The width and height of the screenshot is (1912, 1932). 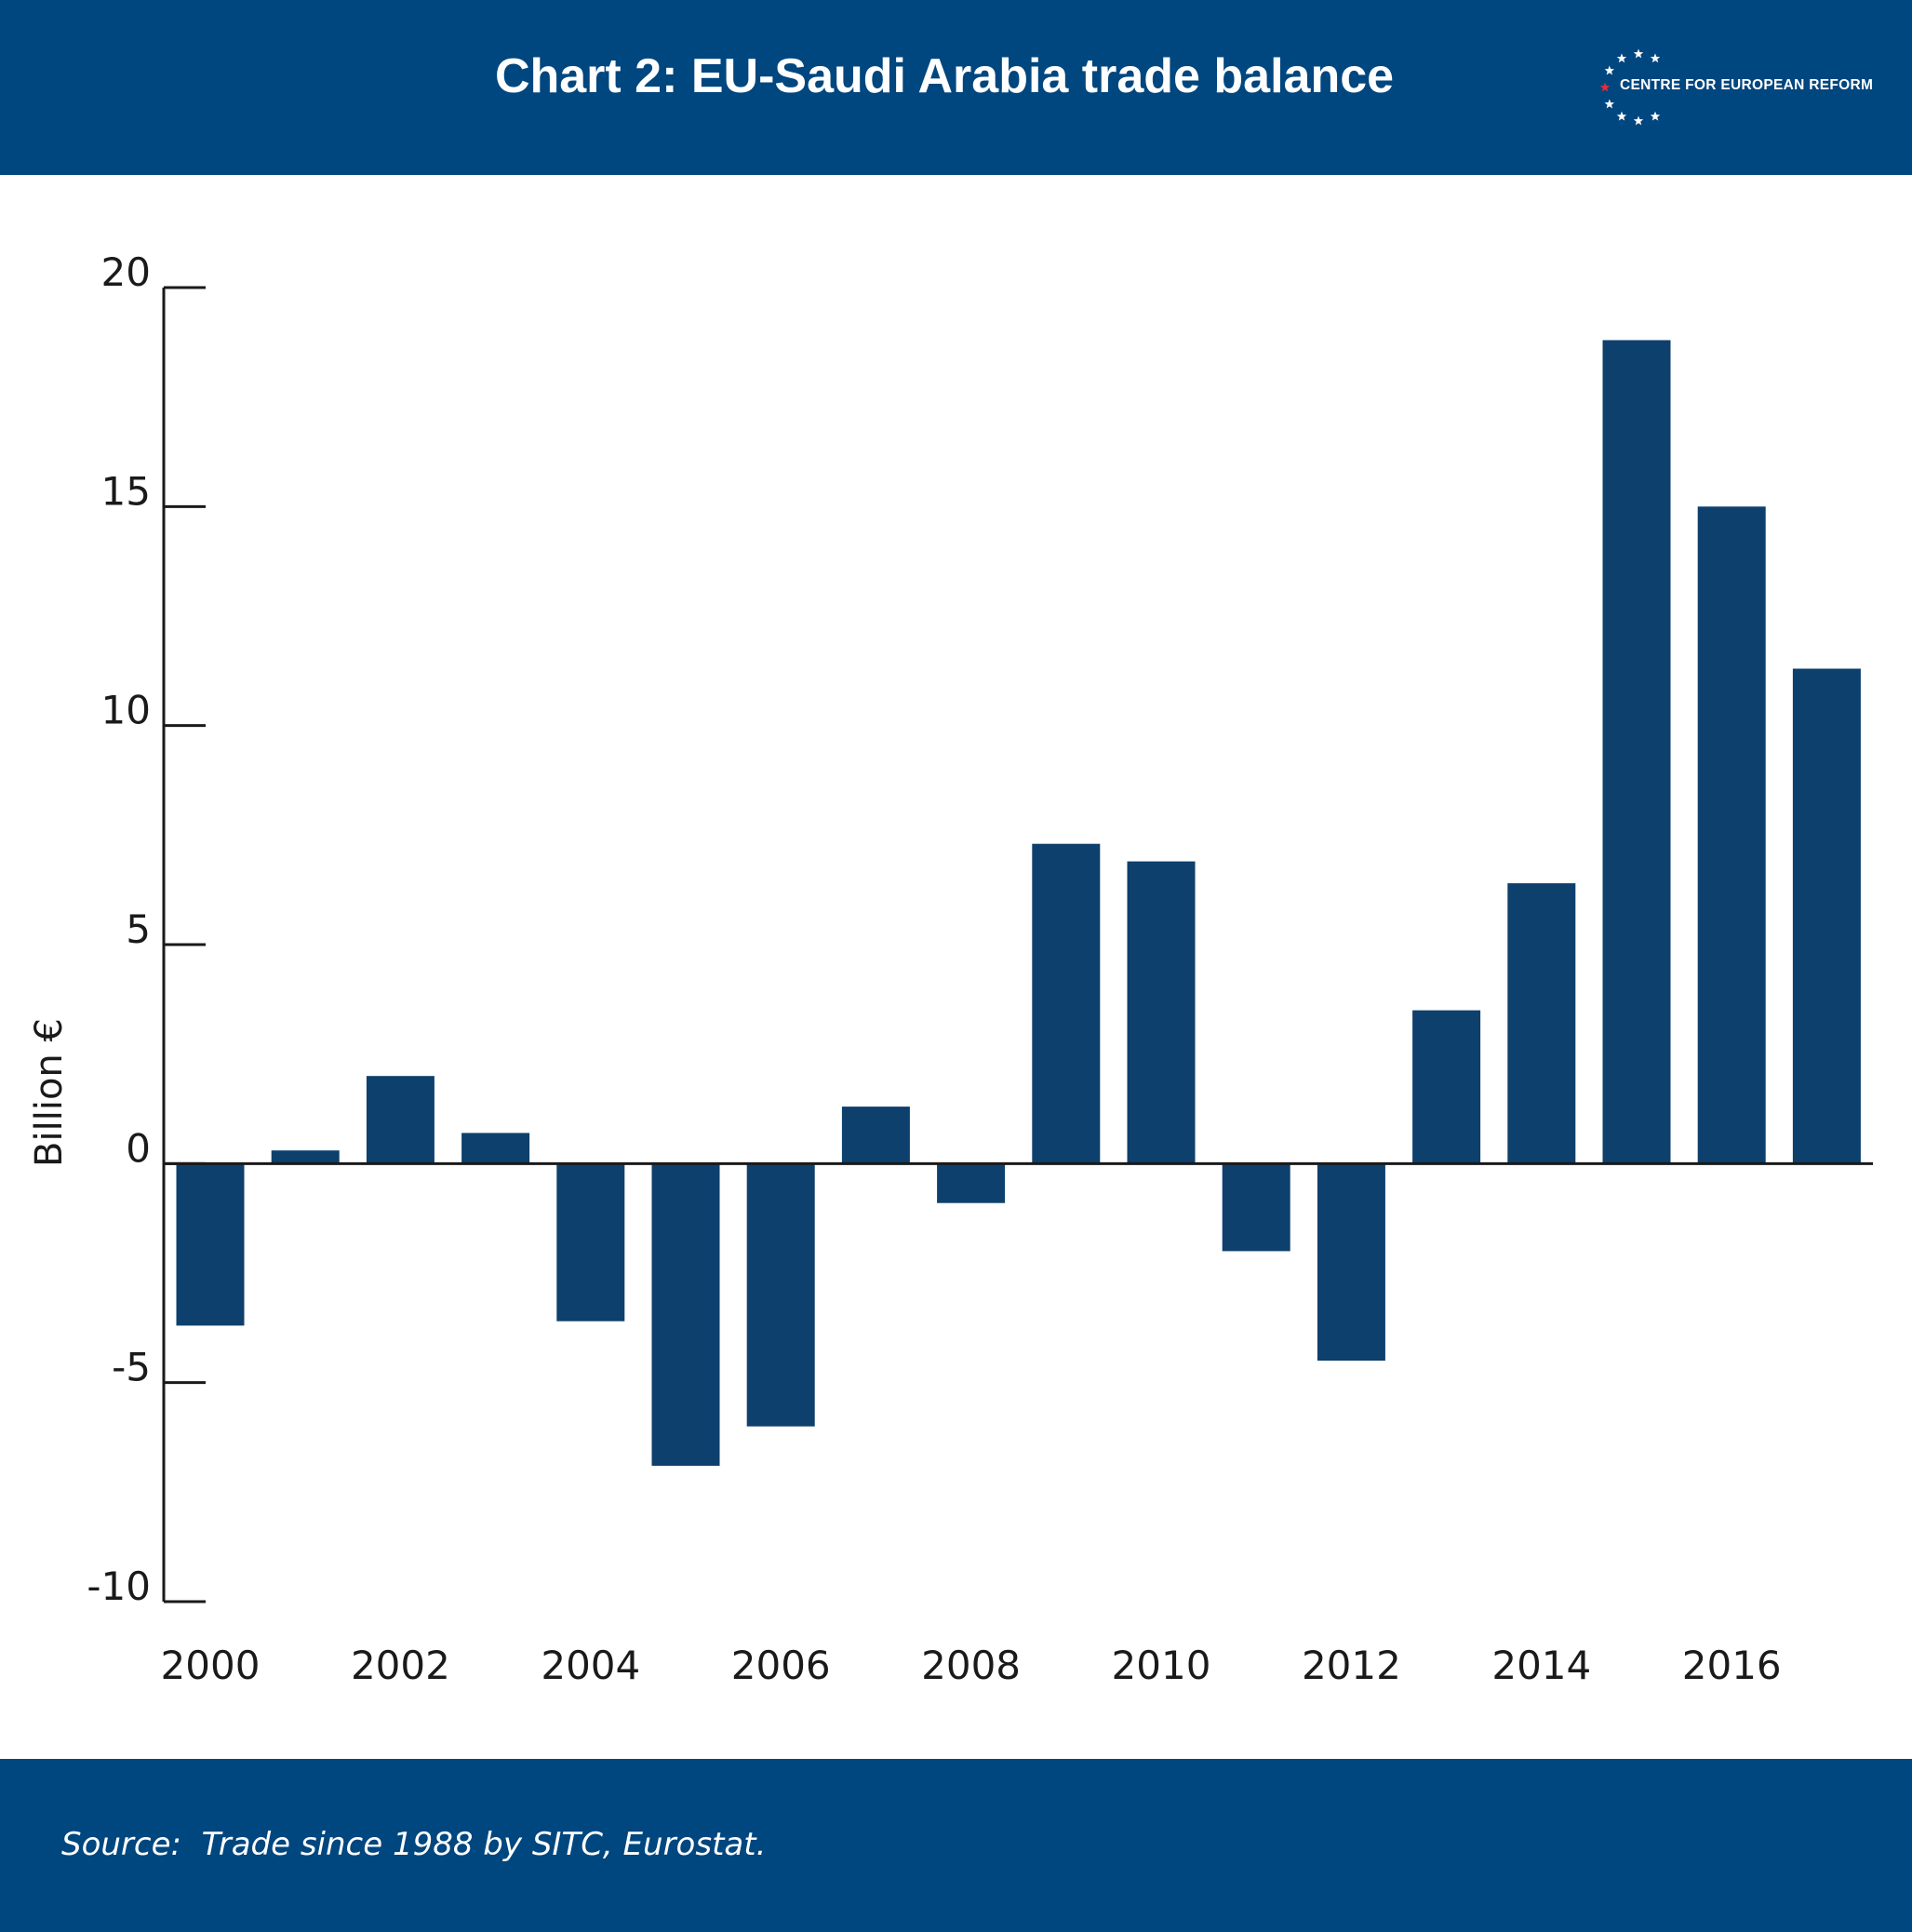 What do you see at coordinates (956, 1845) in the screenshot?
I see `footer-band` at bounding box center [956, 1845].